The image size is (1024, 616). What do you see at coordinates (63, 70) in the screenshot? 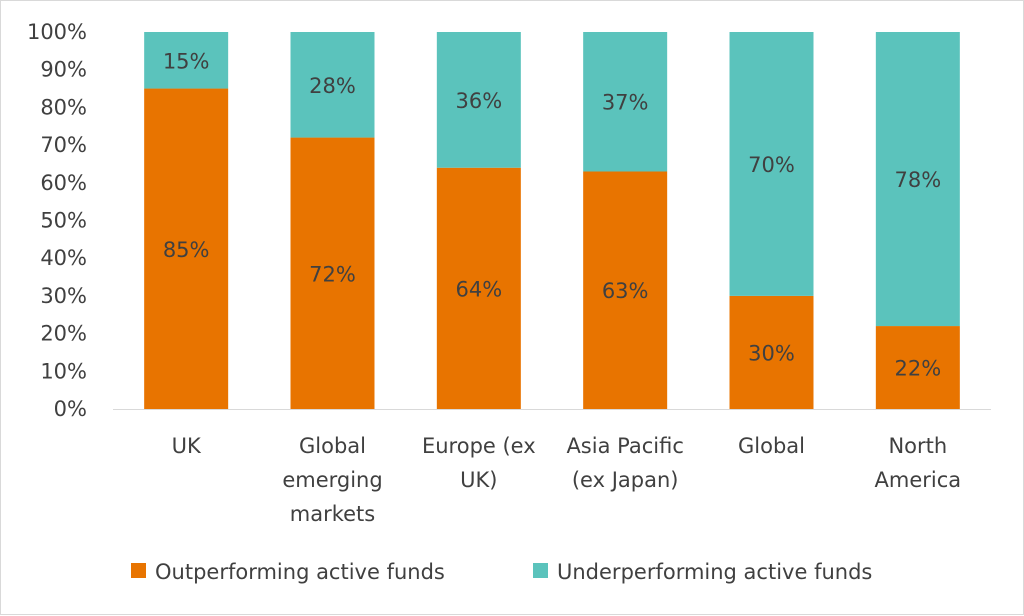
I see `y-tick-label: 90%` at bounding box center [63, 70].